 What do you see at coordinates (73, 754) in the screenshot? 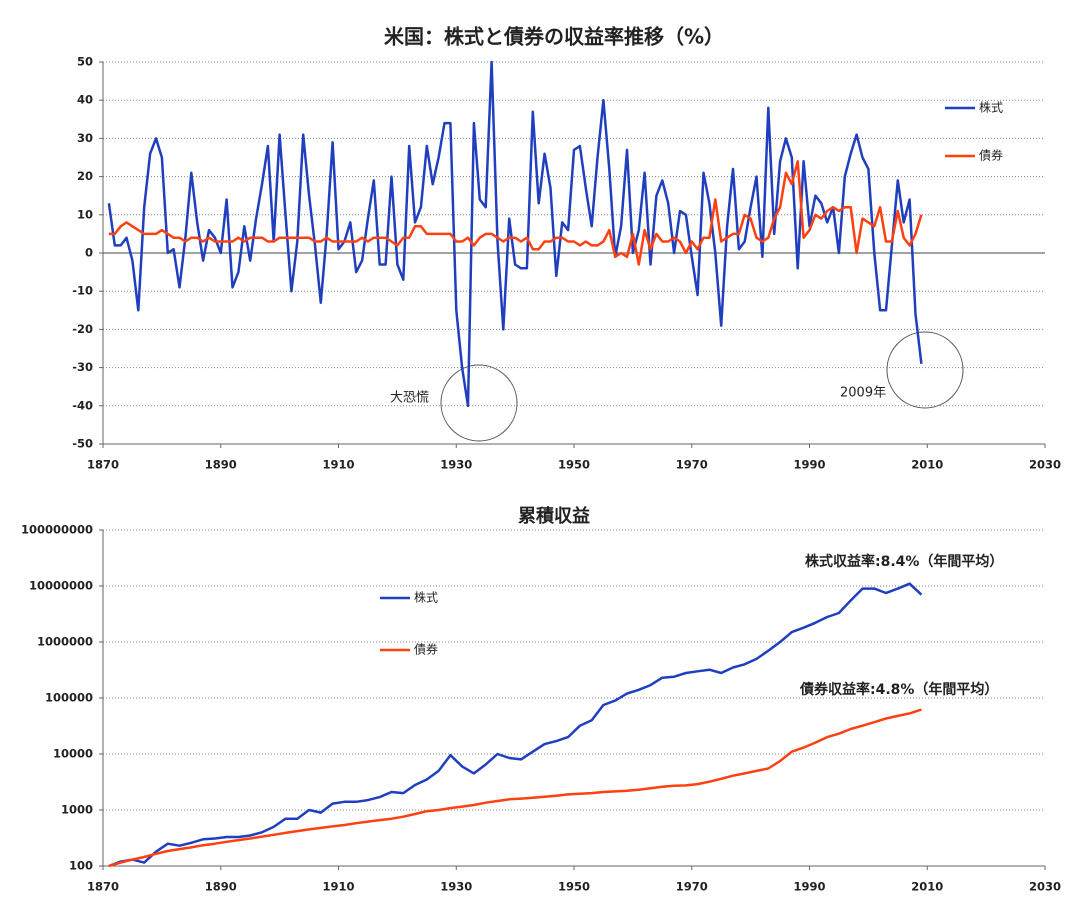
I see `y-tick-label: 10000` at bounding box center [73, 754].